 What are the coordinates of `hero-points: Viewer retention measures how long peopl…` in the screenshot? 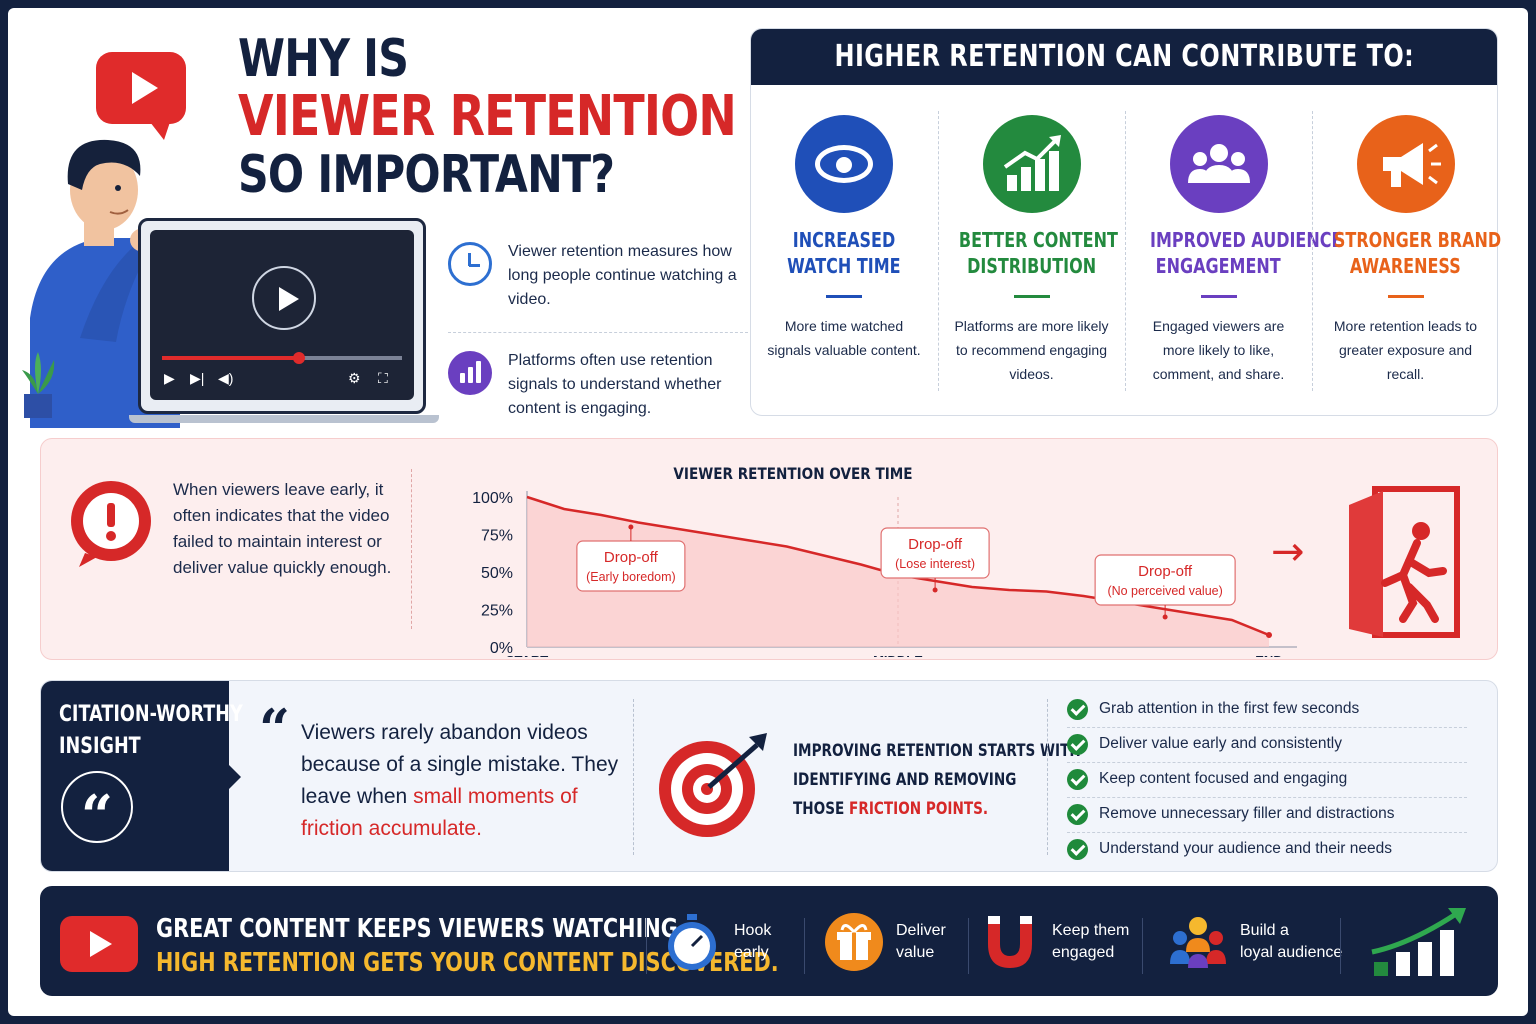 It's located at (598, 336).